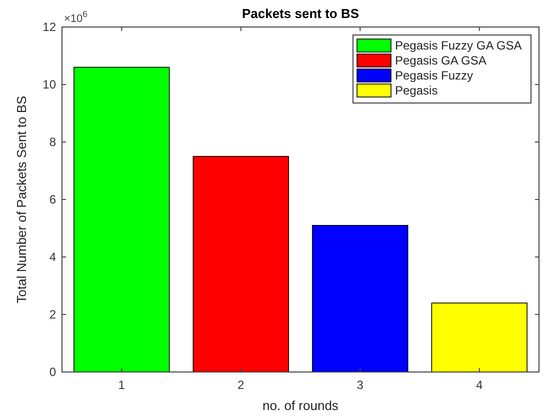  I want to click on y-tick-label: 12, so click(49, 27).